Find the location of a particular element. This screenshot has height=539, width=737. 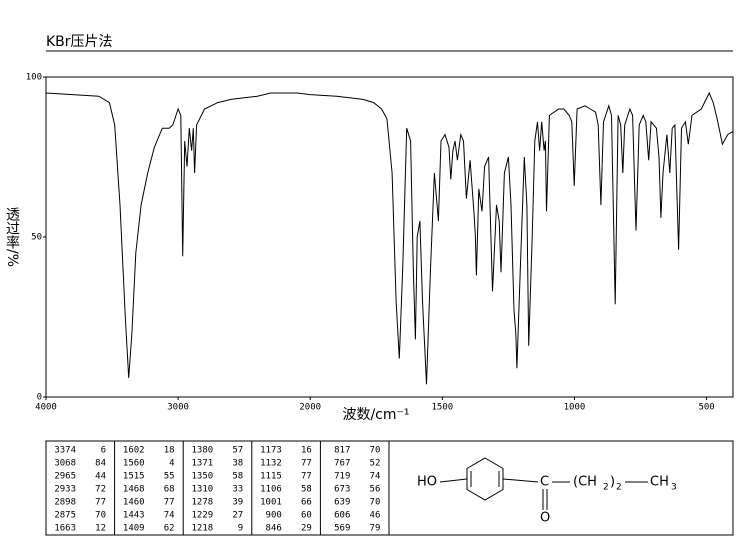

y-tick-label: 0 is located at coordinates (39, 398).